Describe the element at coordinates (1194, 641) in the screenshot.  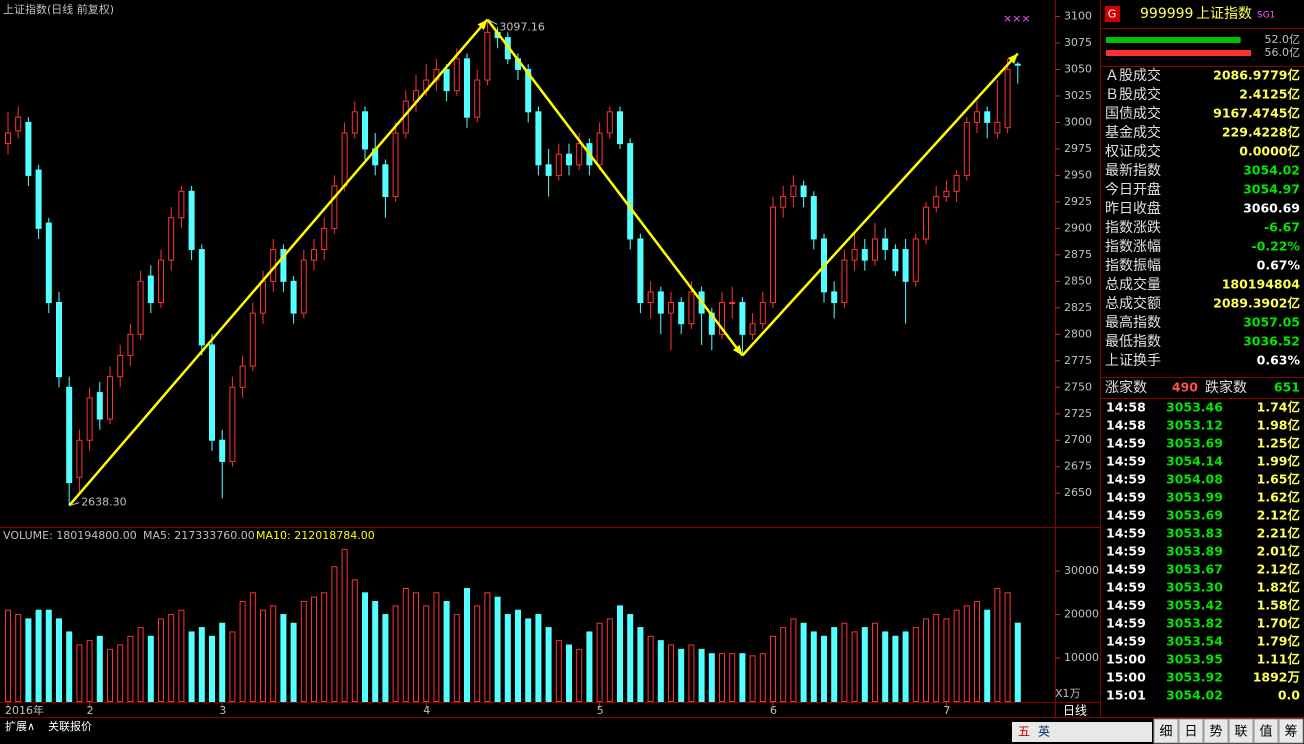
I see `tick-price: 3053.54` at that location.